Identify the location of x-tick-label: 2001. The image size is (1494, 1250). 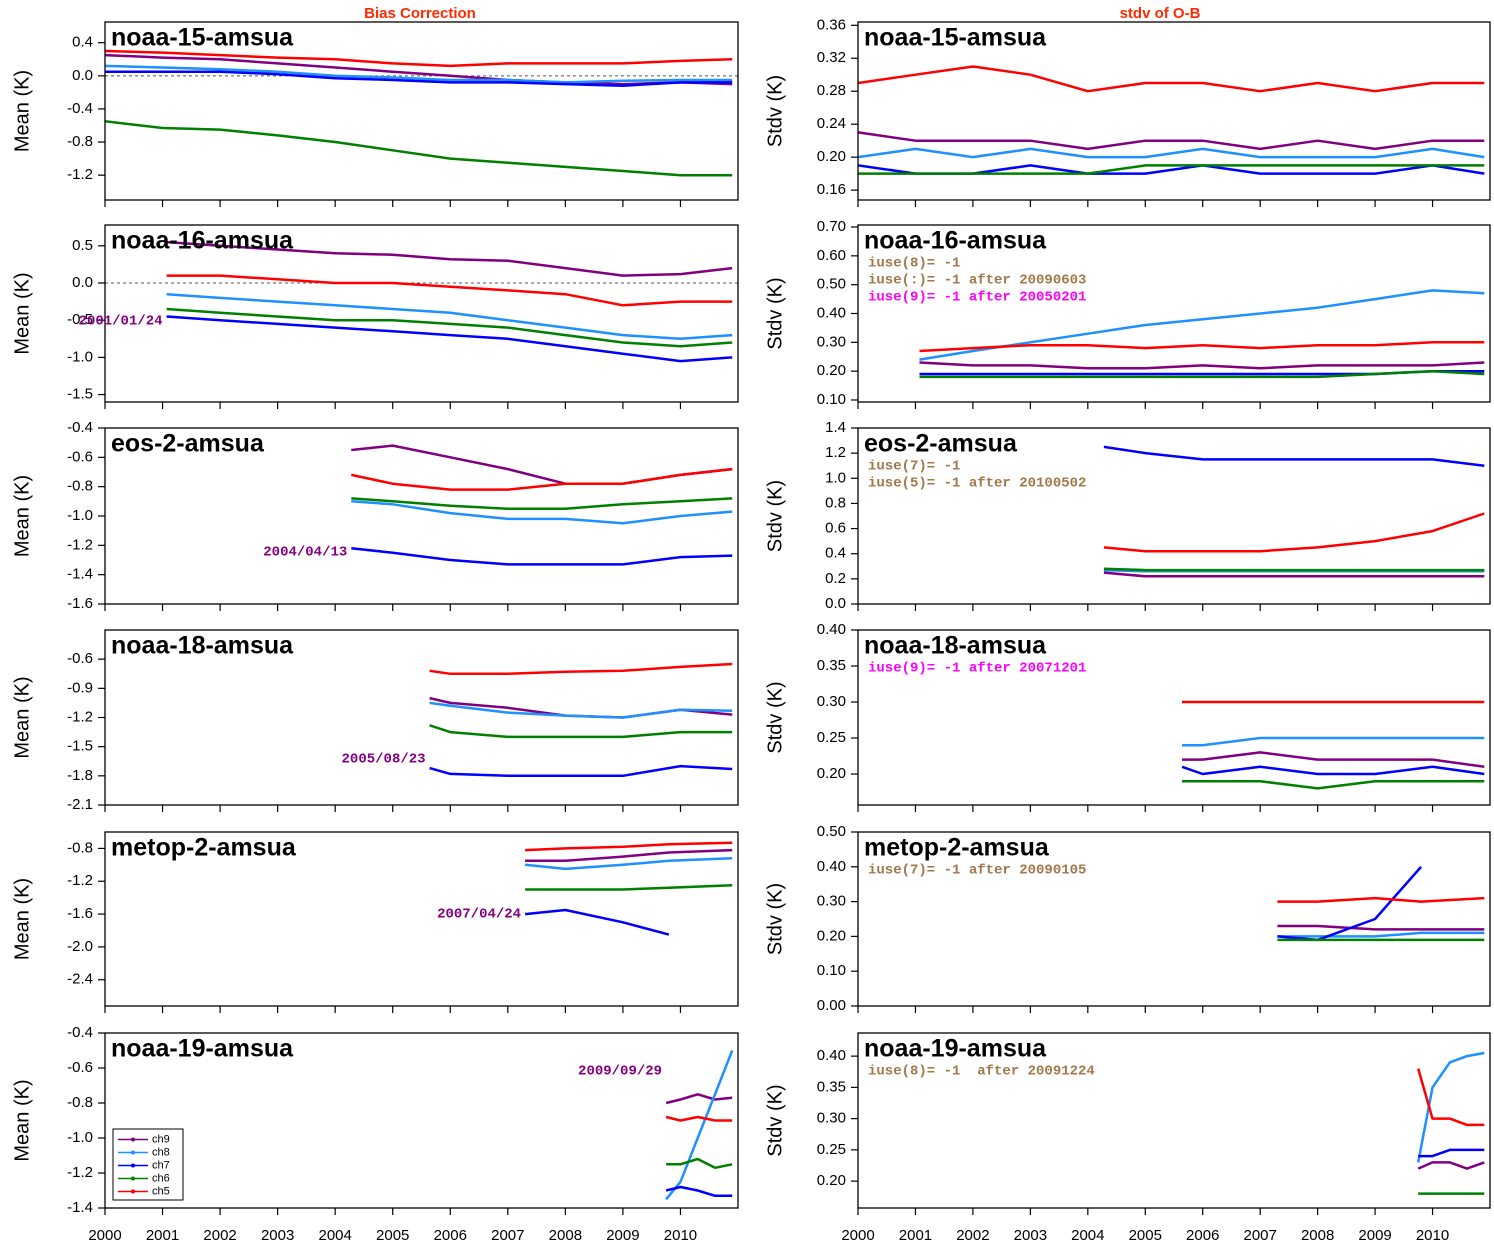
(162, 1235).